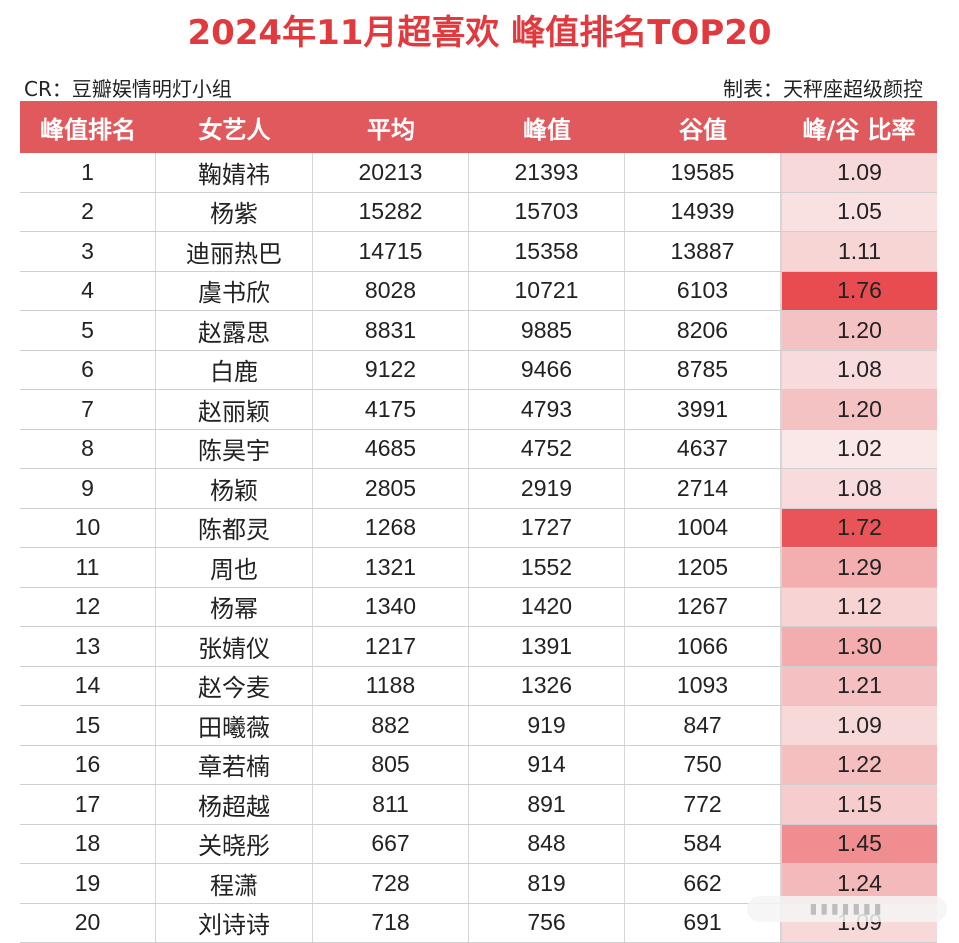 This screenshot has height=943, width=959. What do you see at coordinates (234, 844) in the screenshot?
I see `artist-cell: 关晓彤` at bounding box center [234, 844].